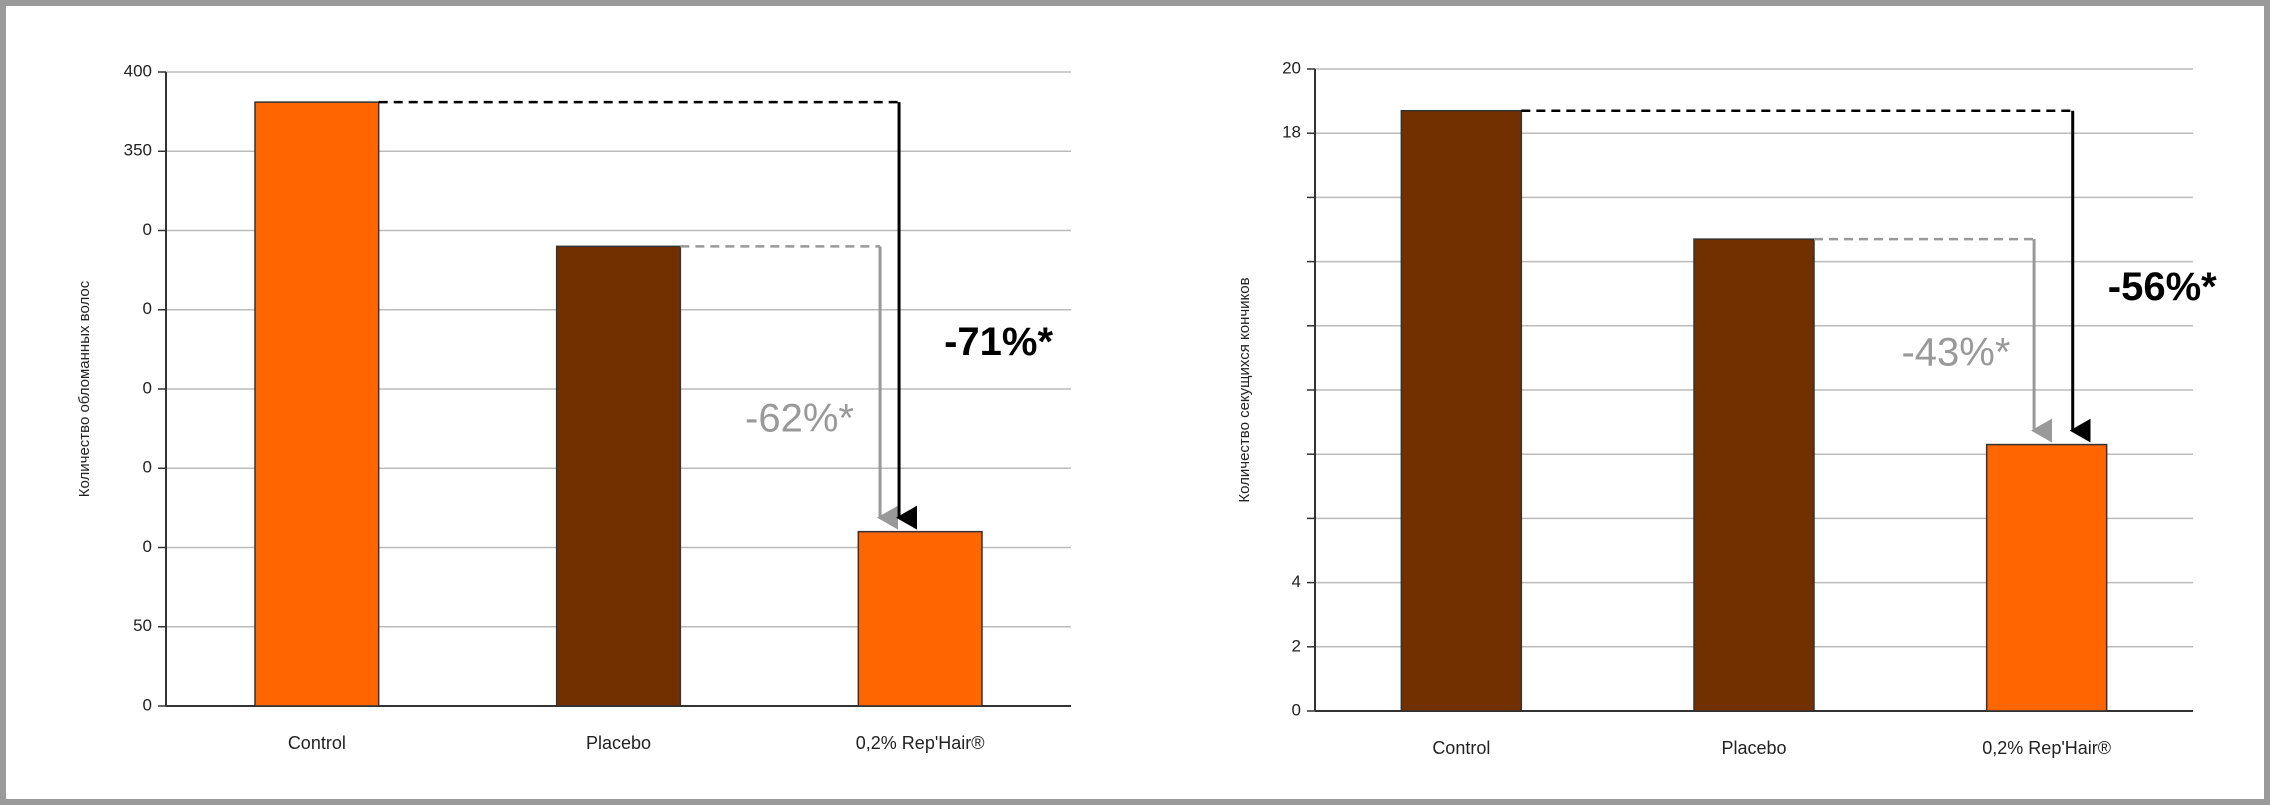 The height and width of the screenshot is (805, 2270). I want to click on annotation: -71%*, so click(998, 342).